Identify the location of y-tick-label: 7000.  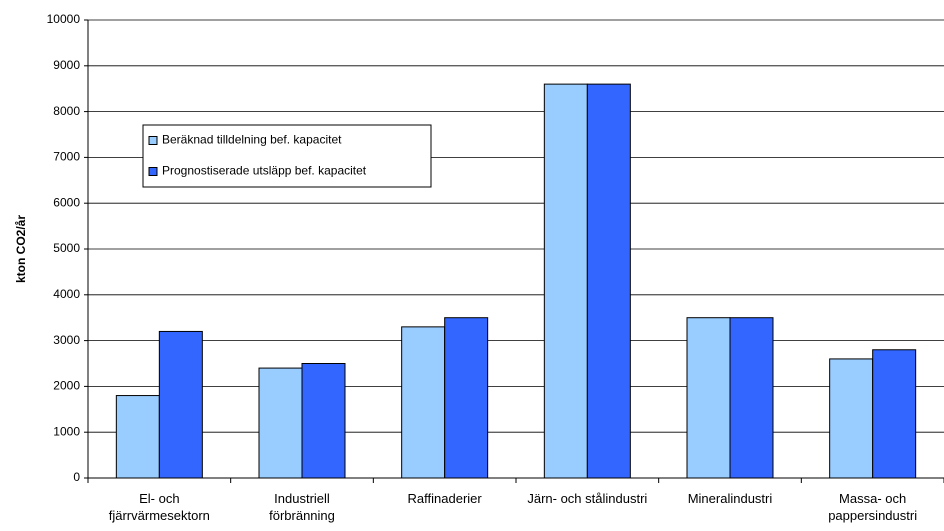
(66, 157).